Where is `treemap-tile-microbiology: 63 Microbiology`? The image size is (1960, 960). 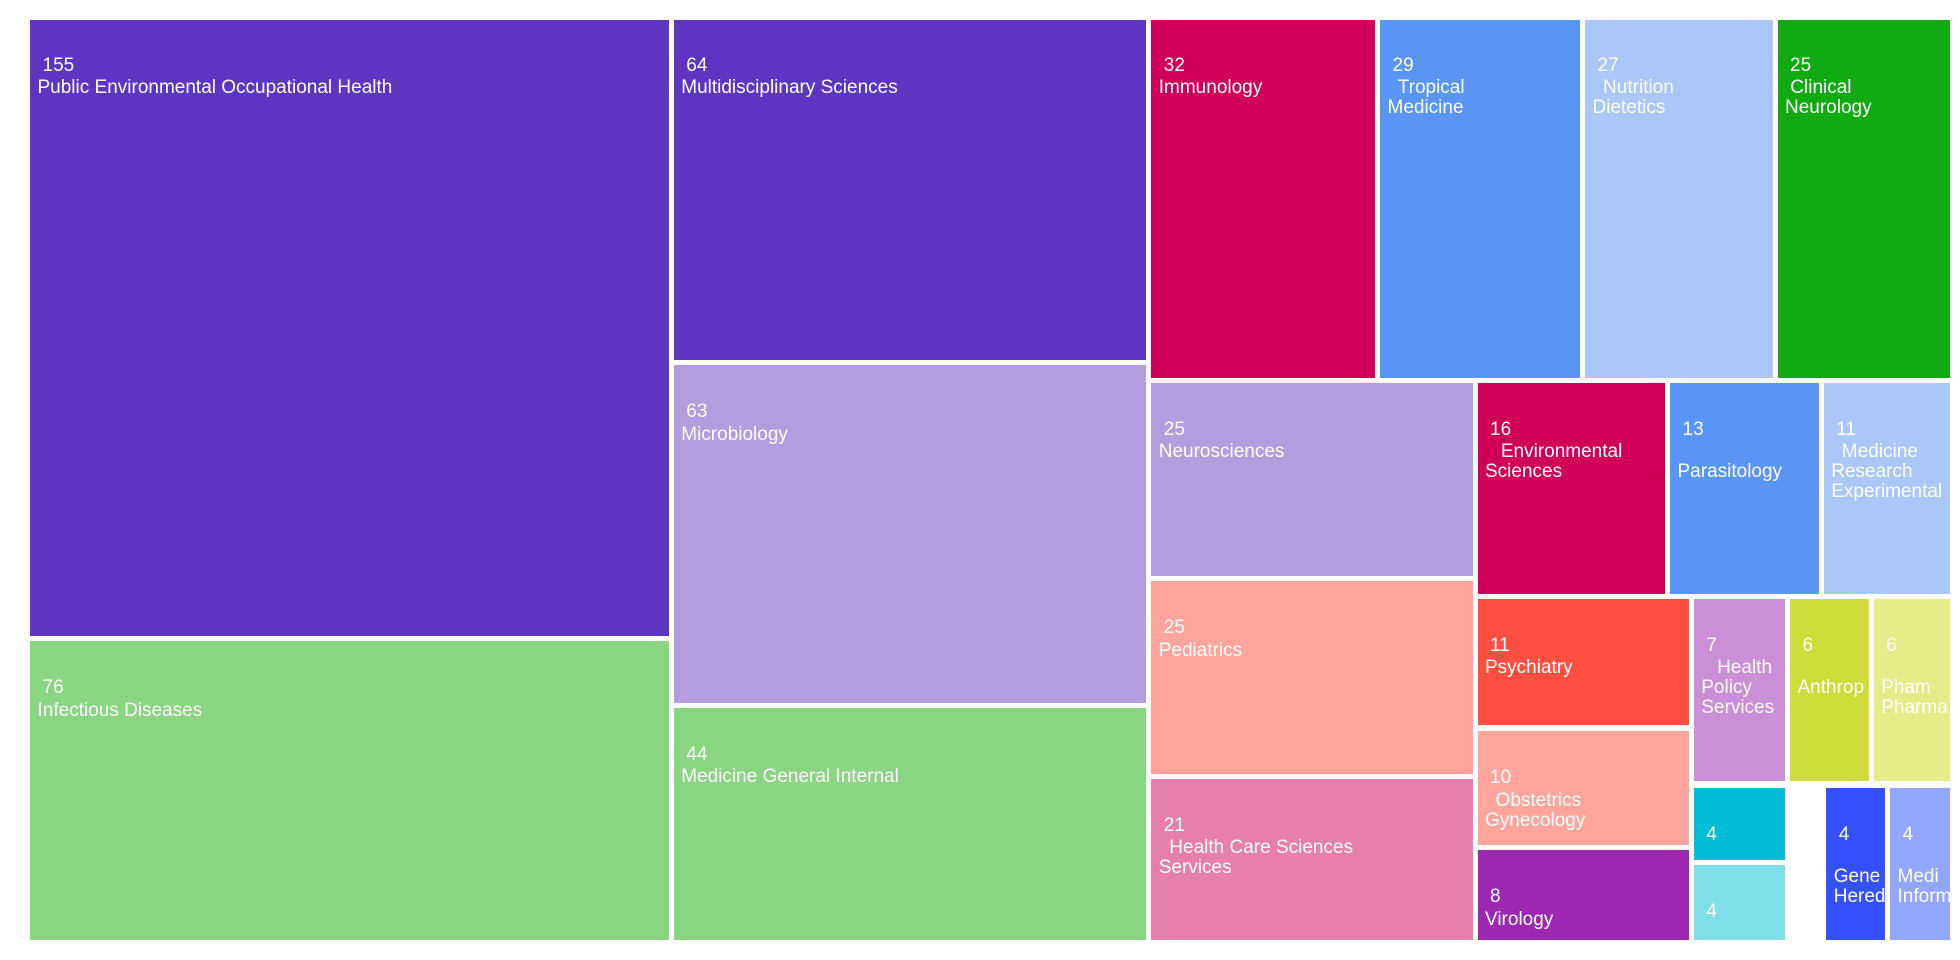 treemap-tile-microbiology: 63 Microbiology is located at coordinates (910, 534).